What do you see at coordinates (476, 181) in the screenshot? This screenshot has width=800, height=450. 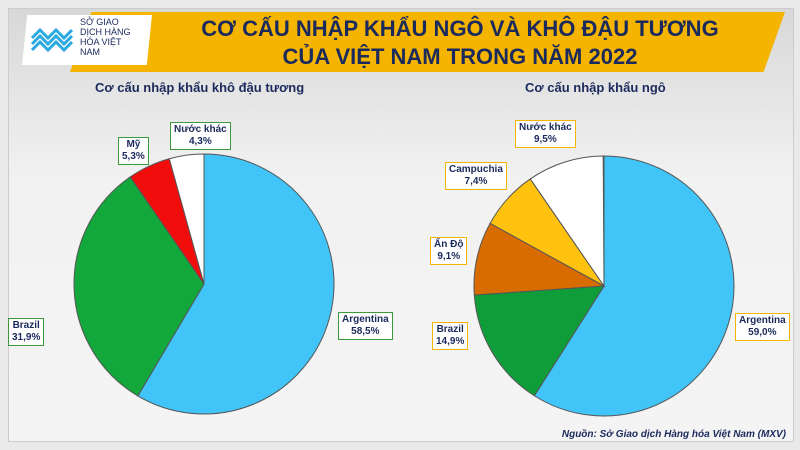 I see `slice-value: 7,4%` at bounding box center [476, 181].